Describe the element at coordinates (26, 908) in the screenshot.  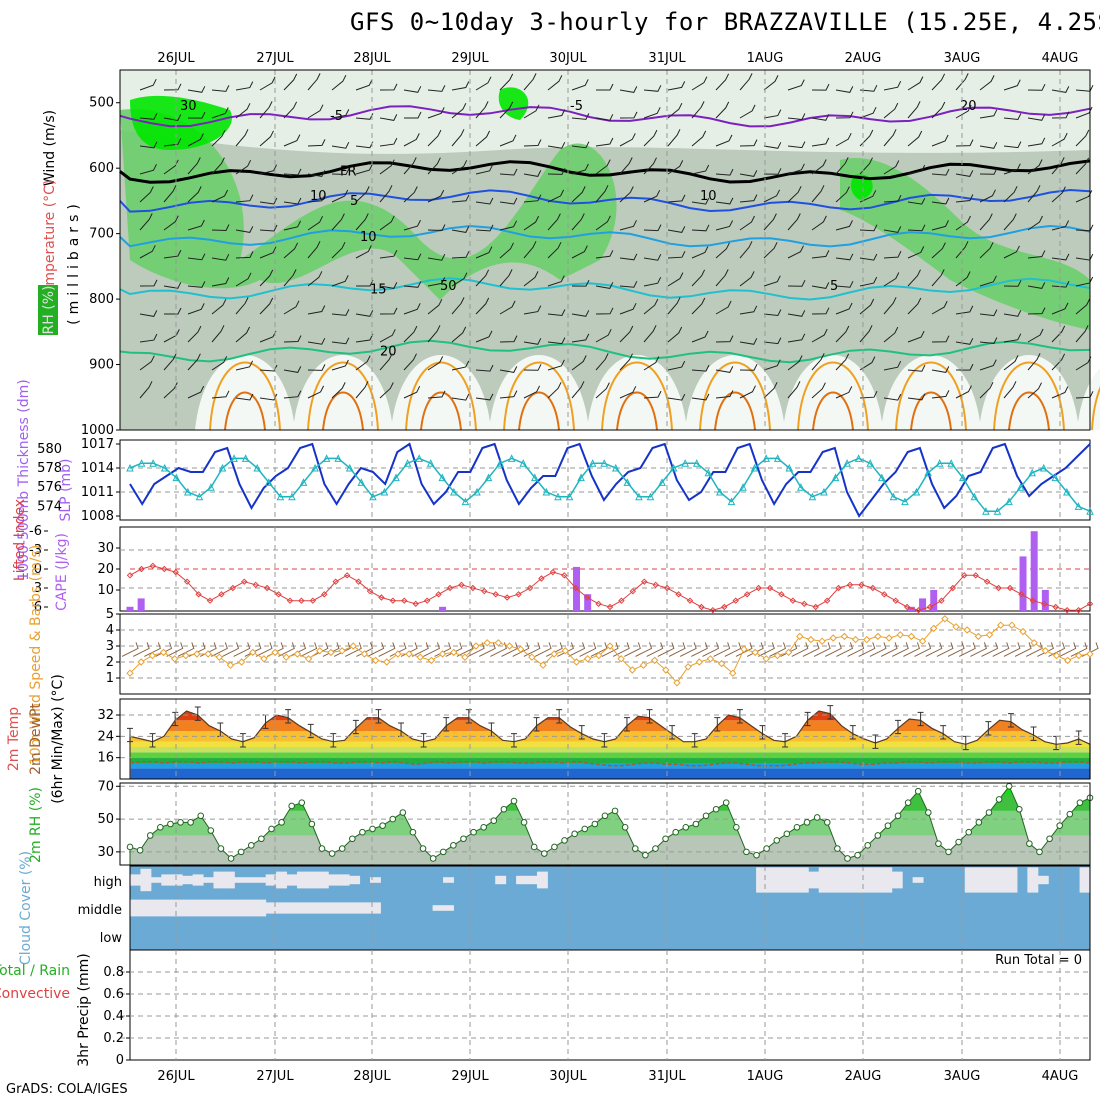
I see `cloud-cover-axis-label: Cloud Cover (%)` at that location.